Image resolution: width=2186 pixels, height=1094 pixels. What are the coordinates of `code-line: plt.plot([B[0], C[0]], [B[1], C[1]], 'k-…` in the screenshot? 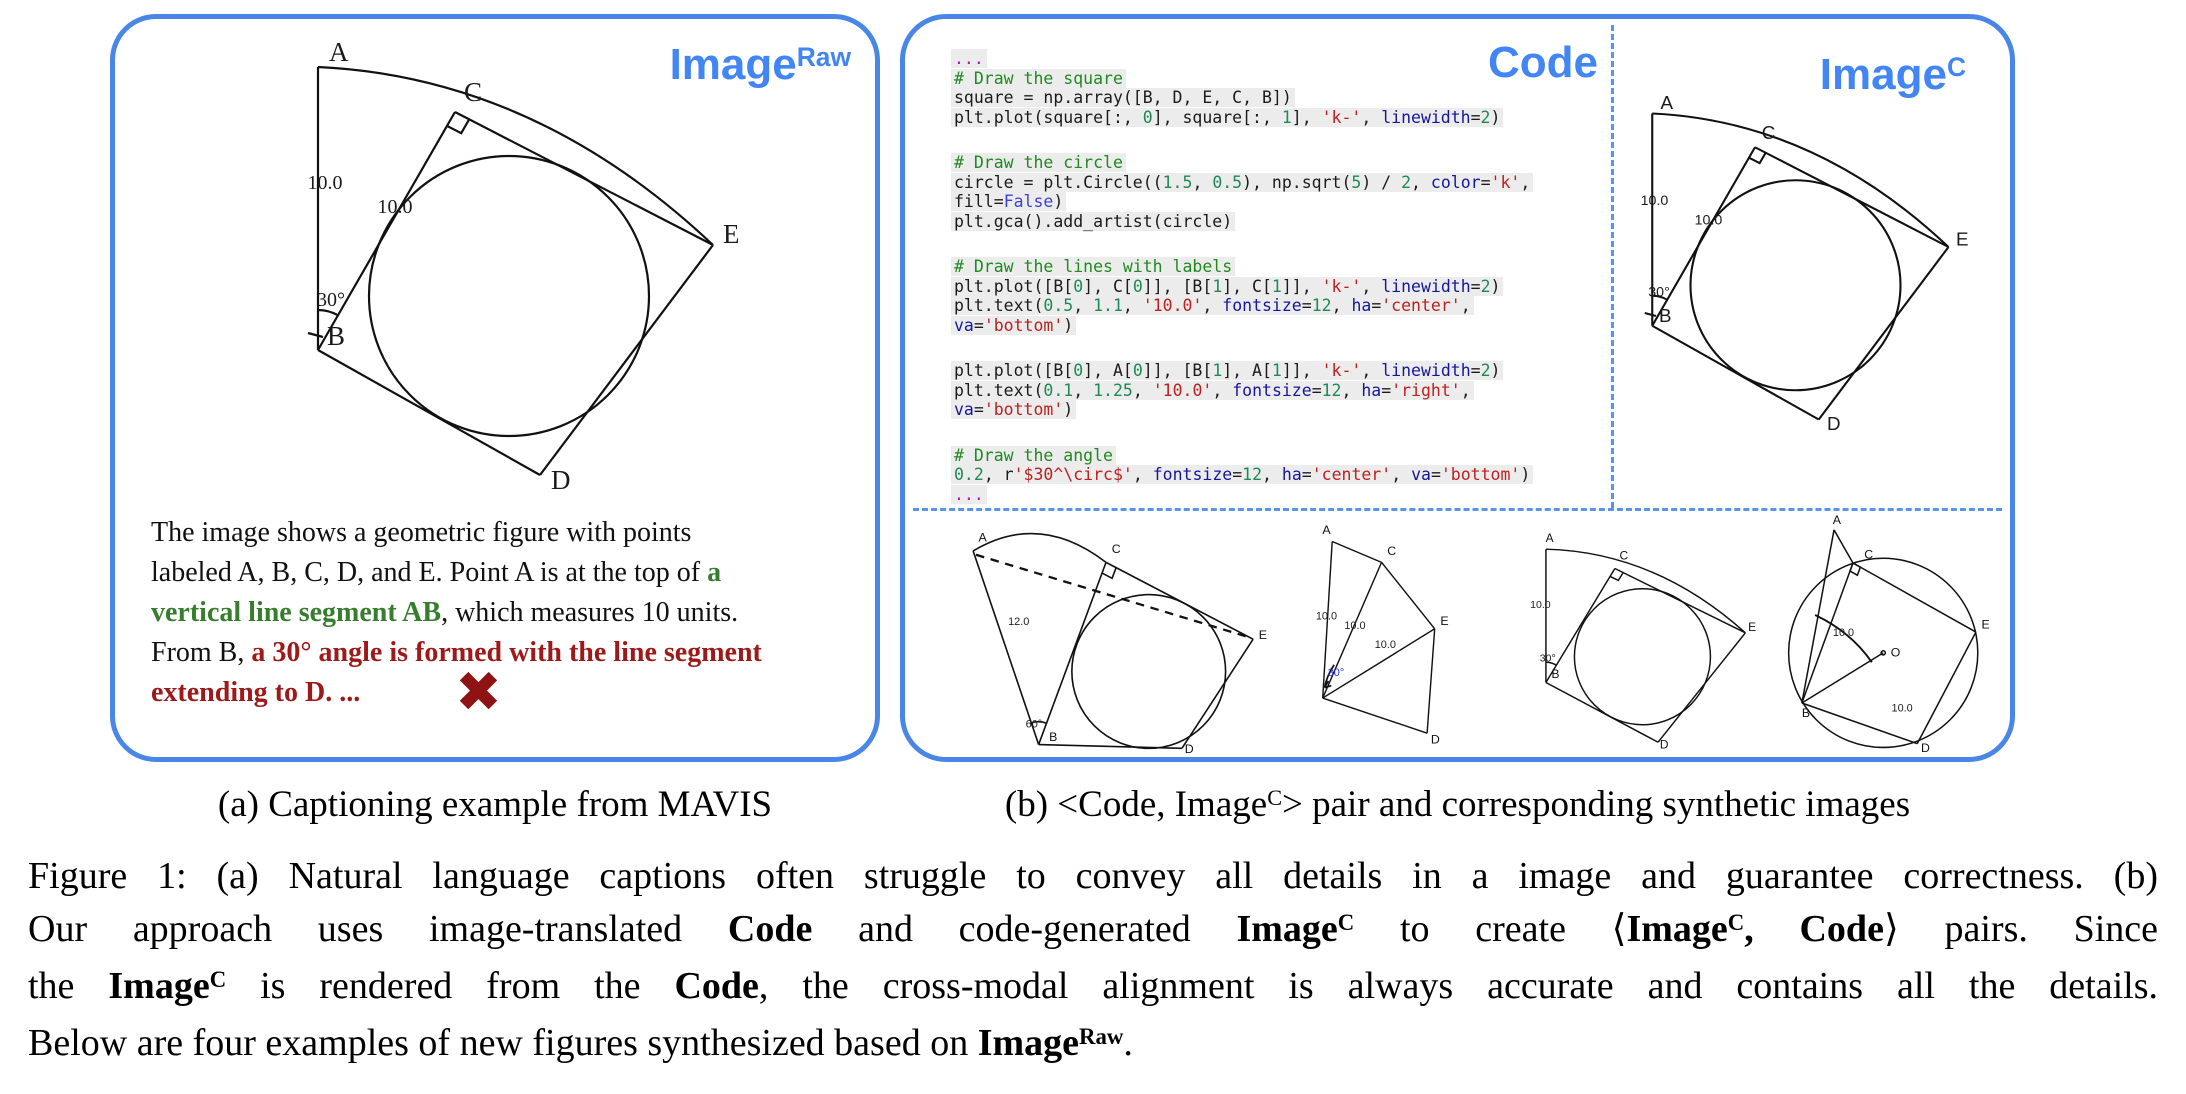 It's located at (1242, 286).